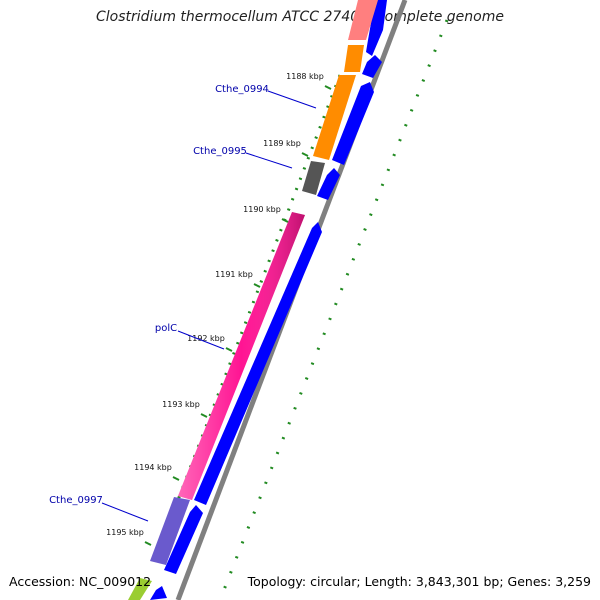 The image size is (600, 600). I want to click on kbp-tick-label: 1195 kbp, so click(125, 532).